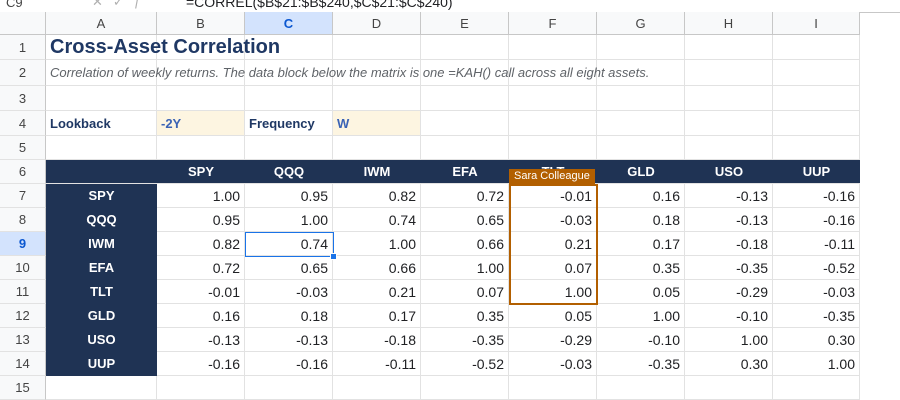 The width and height of the screenshot is (900, 400). I want to click on cell-g5, so click(641, 148).